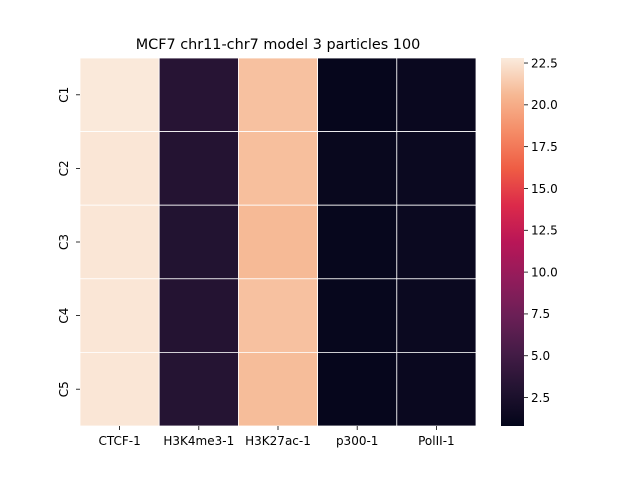  What do you see at coordinates (64, 168) in the screenshot?
I see `y-tick-label: C2` at bounding box center [64, 168].